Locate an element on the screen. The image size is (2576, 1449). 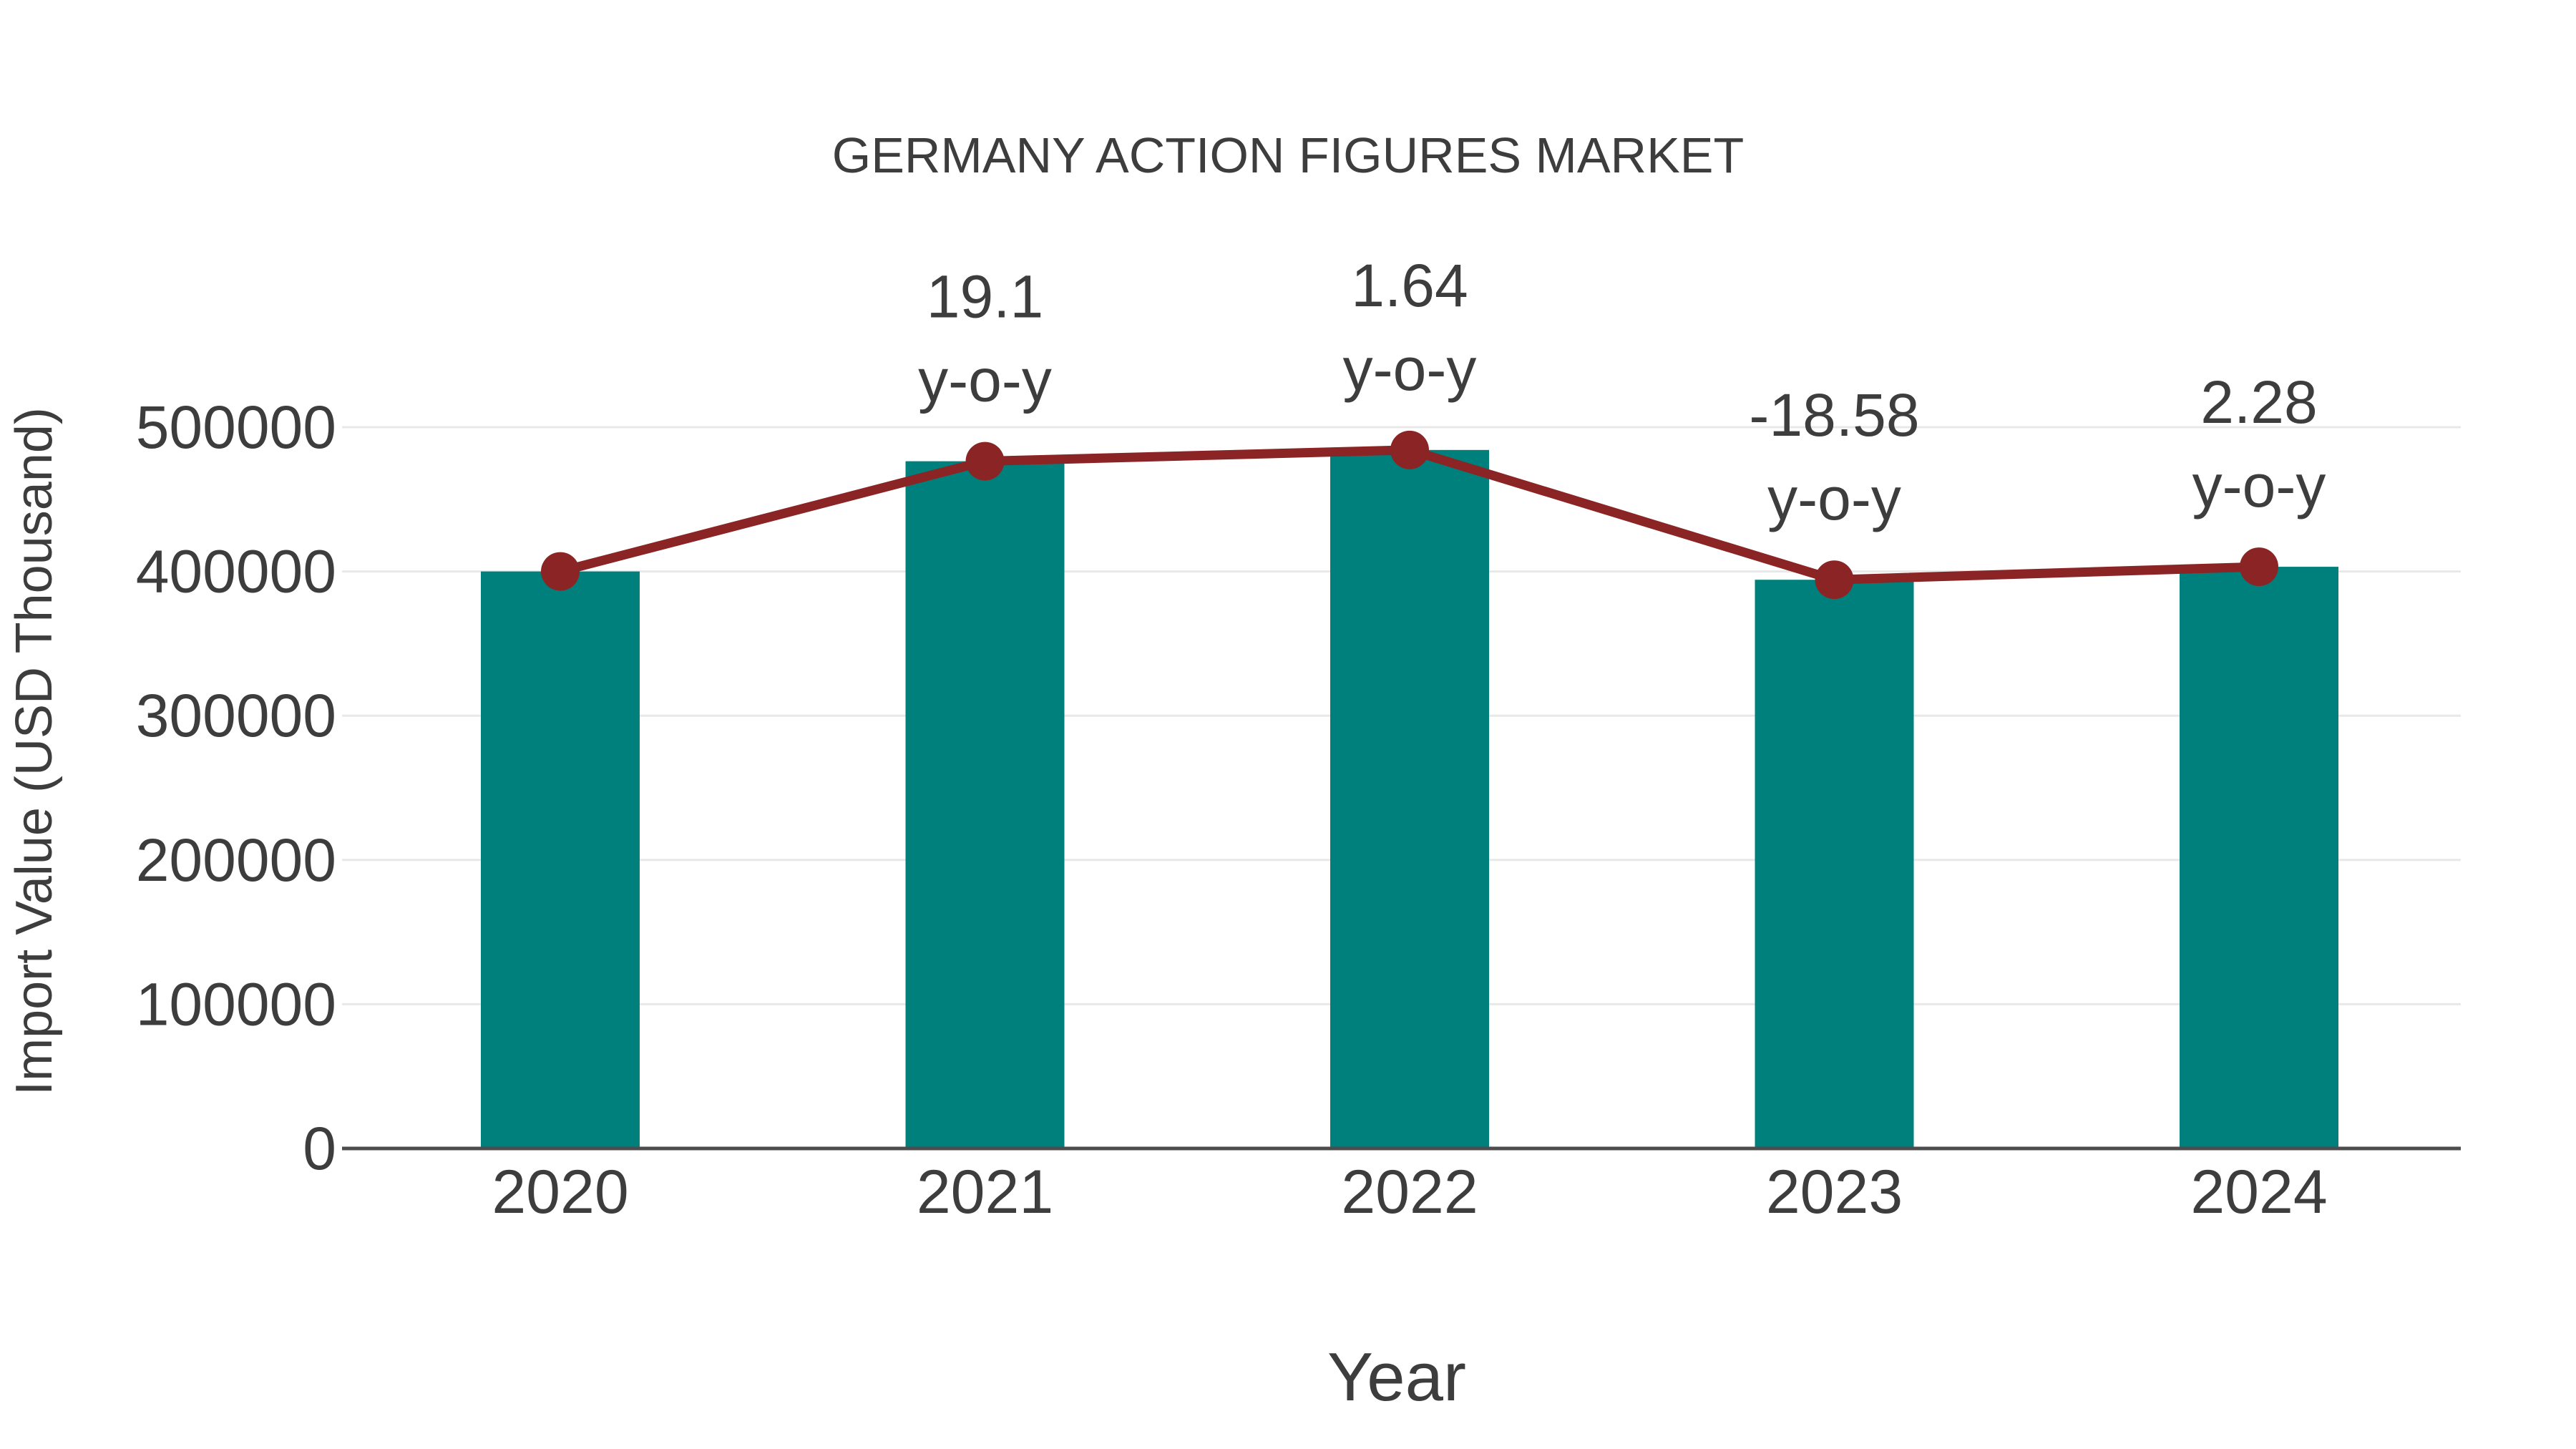
bar-2024 is located at coordinates (2259, 858).